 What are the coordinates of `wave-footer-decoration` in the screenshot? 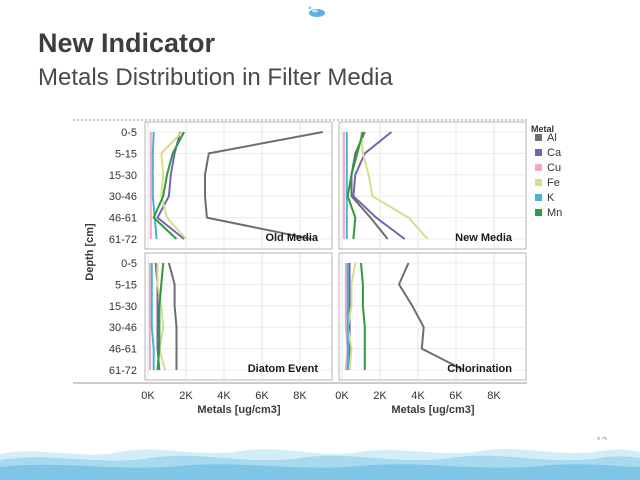 It's located at (320, 460).